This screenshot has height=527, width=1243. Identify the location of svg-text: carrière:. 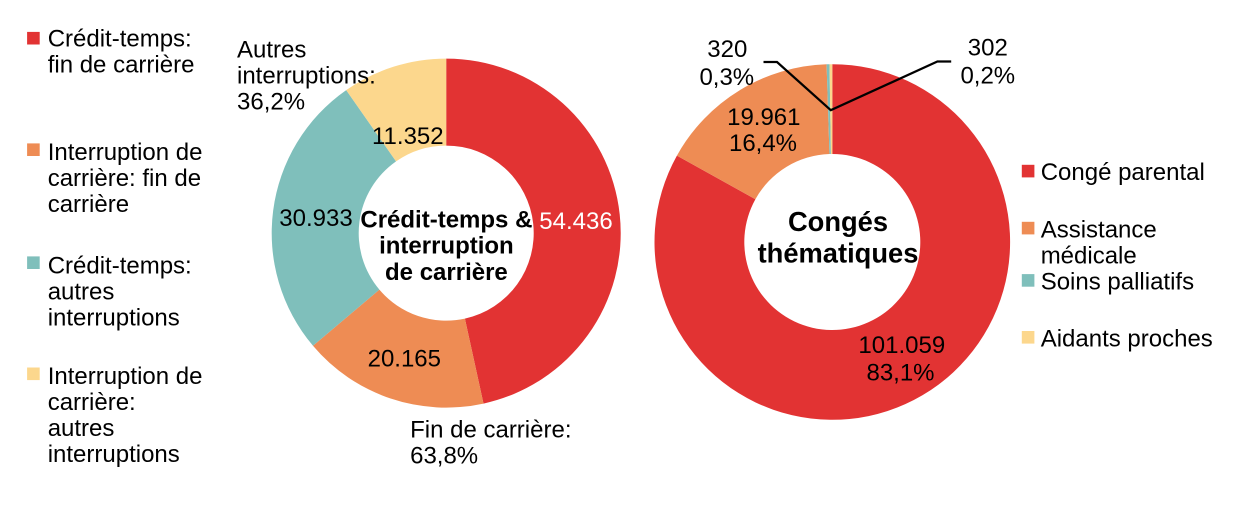
(92, 402).